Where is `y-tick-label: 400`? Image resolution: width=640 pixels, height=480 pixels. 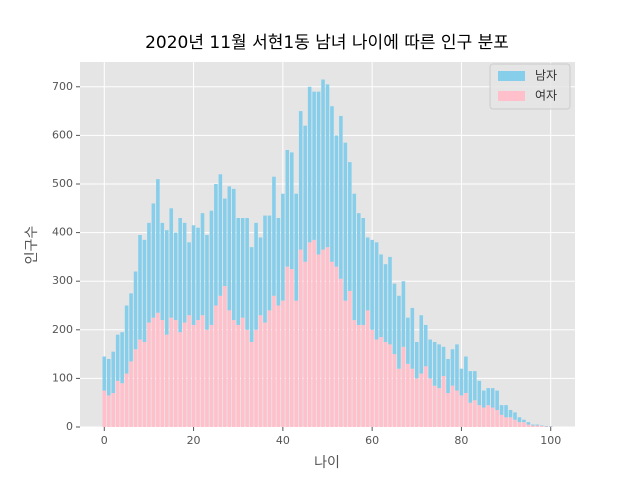
y-tick-label: 400 is located at coordinates (62, 232).